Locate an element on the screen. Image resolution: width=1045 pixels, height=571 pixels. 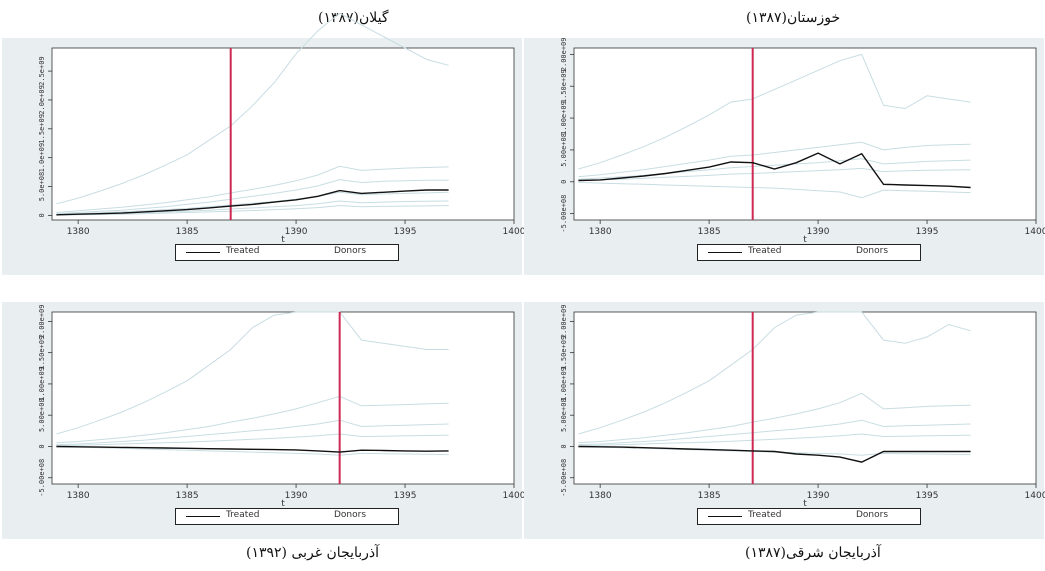
y-tick-label: 2.0e+09 is located at coordinates (42, 100).